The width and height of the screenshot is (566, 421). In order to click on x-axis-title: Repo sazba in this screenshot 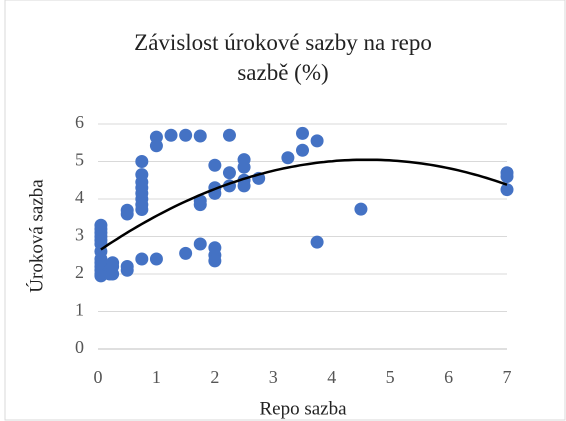, I will do `click(303, 408)`.